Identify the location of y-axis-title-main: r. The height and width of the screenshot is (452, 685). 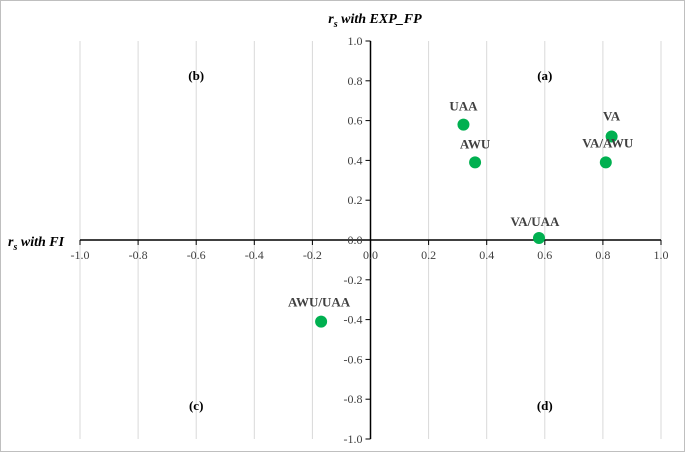
(331, 19).